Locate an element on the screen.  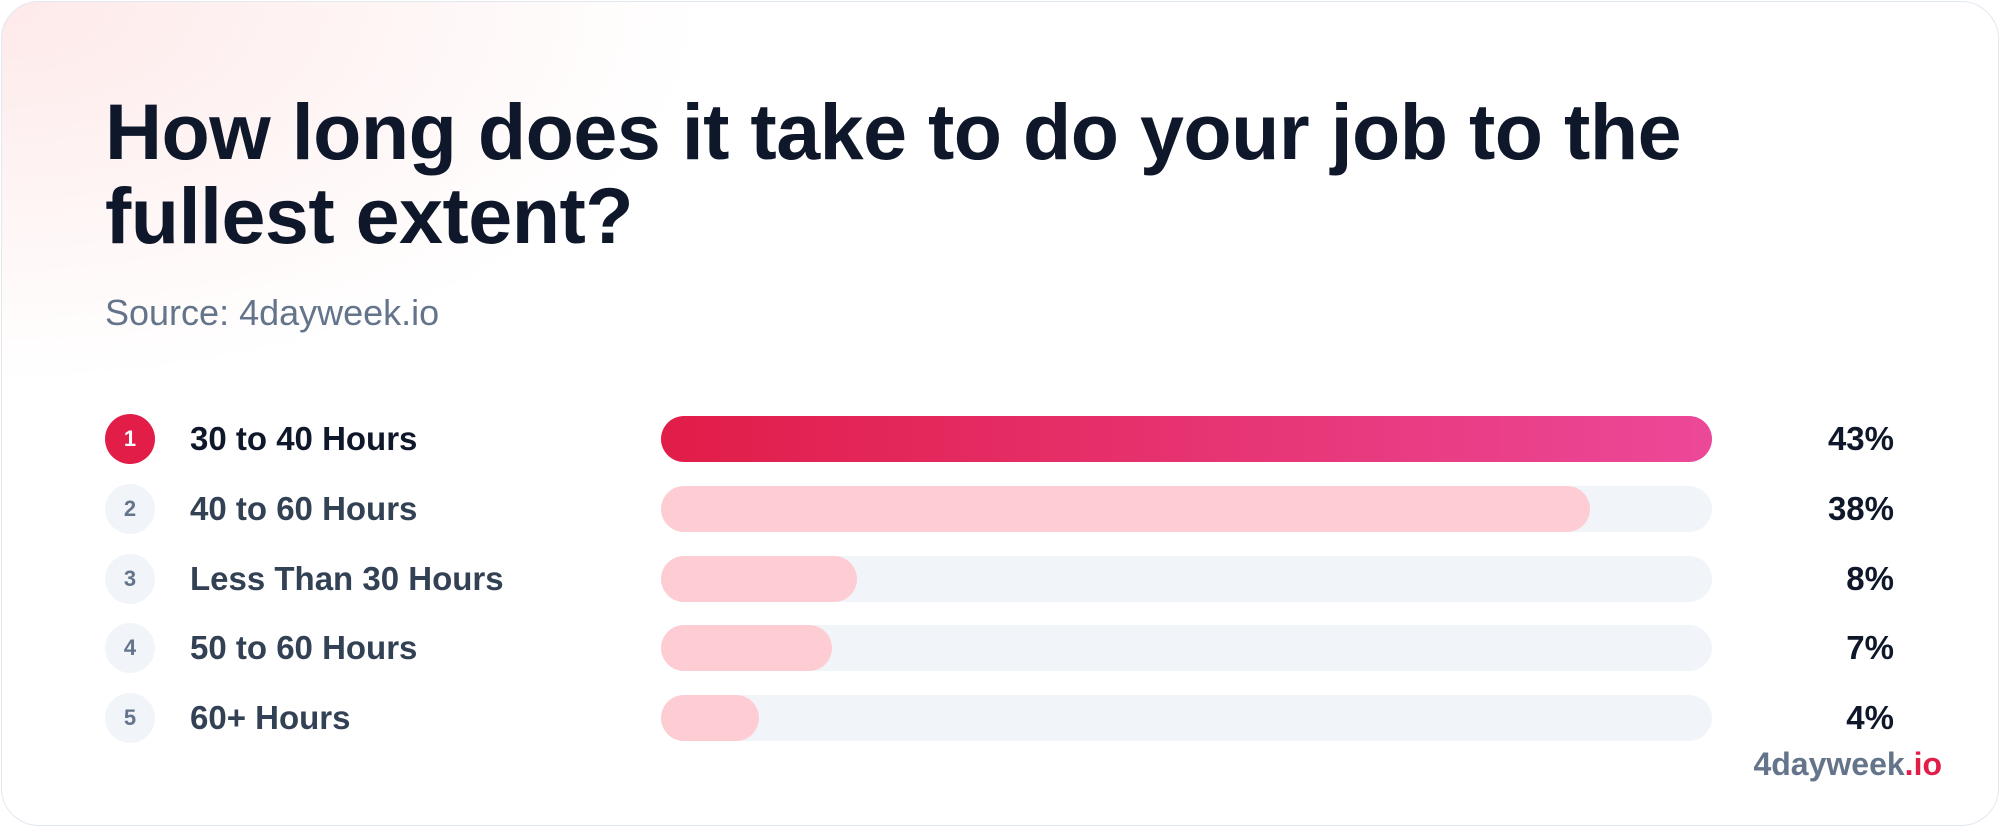
rank-badge: 1 is located at coordinates (130, 439).